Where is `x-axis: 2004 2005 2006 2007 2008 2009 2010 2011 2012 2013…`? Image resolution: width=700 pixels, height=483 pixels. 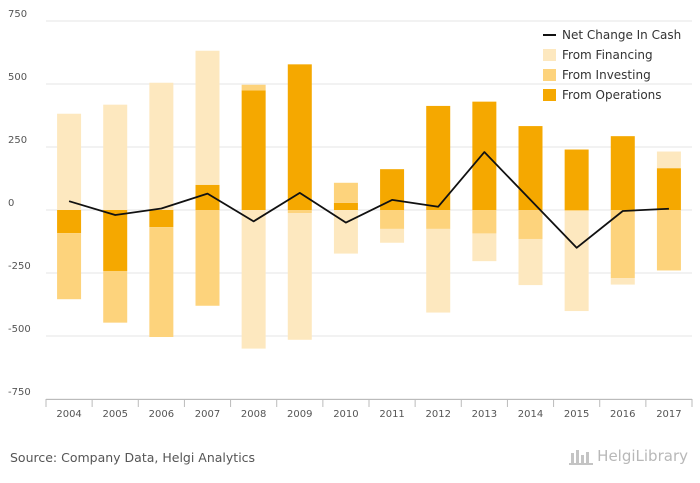 x-axis: 2004 2005 2006 2007 2008 2009 2010 2011 2012 2013… is located at coordinates (369, 409).